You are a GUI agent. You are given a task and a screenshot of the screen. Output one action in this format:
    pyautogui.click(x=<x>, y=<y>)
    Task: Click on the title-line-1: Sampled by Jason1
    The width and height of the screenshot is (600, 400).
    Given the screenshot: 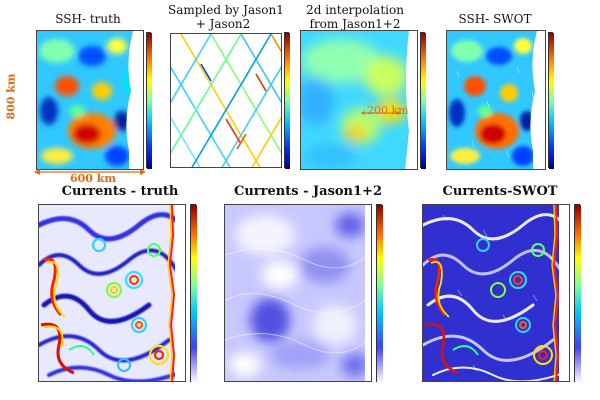 What is the action you would take?
    pyautogui.click(x=226, y=10)
    